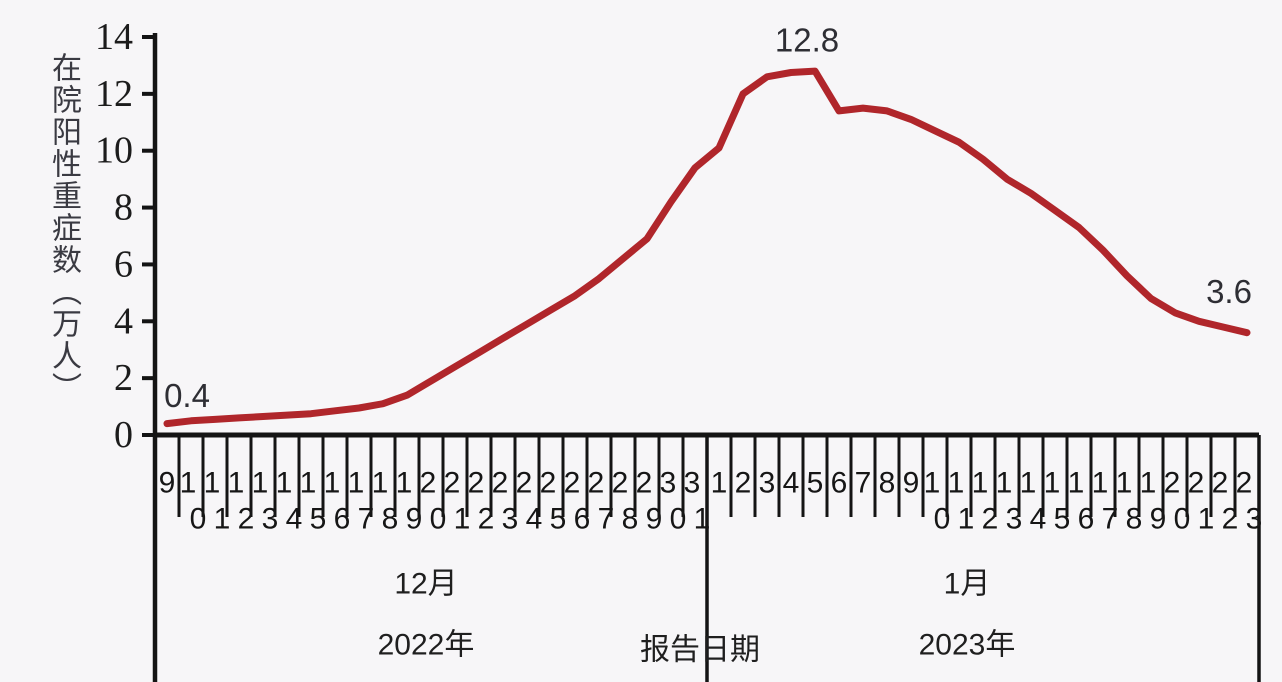 The height and width of the screenshot is (682, 1282). What do you see at coordinates (743, 483) in the screenshot?
I see `day-label: 2` at bounding box center [743, 483].